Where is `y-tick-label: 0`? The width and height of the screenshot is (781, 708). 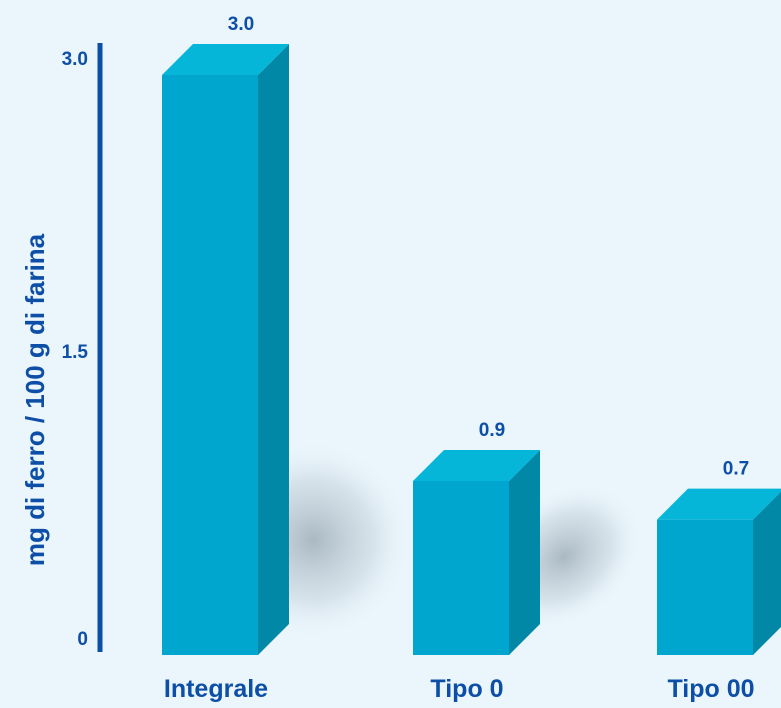 y-tick-label: 0 is located at coordinates (82, 639).